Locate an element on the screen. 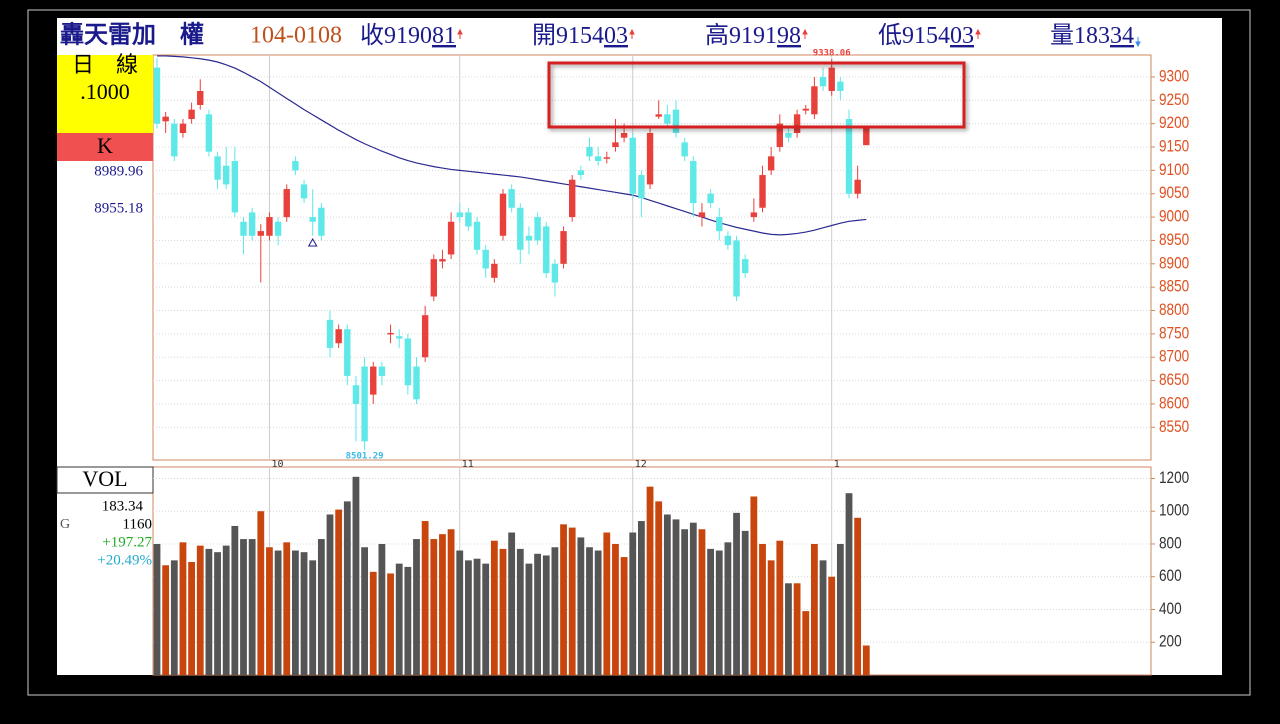  quote: 收919081 is located at coordinates (408, 35).